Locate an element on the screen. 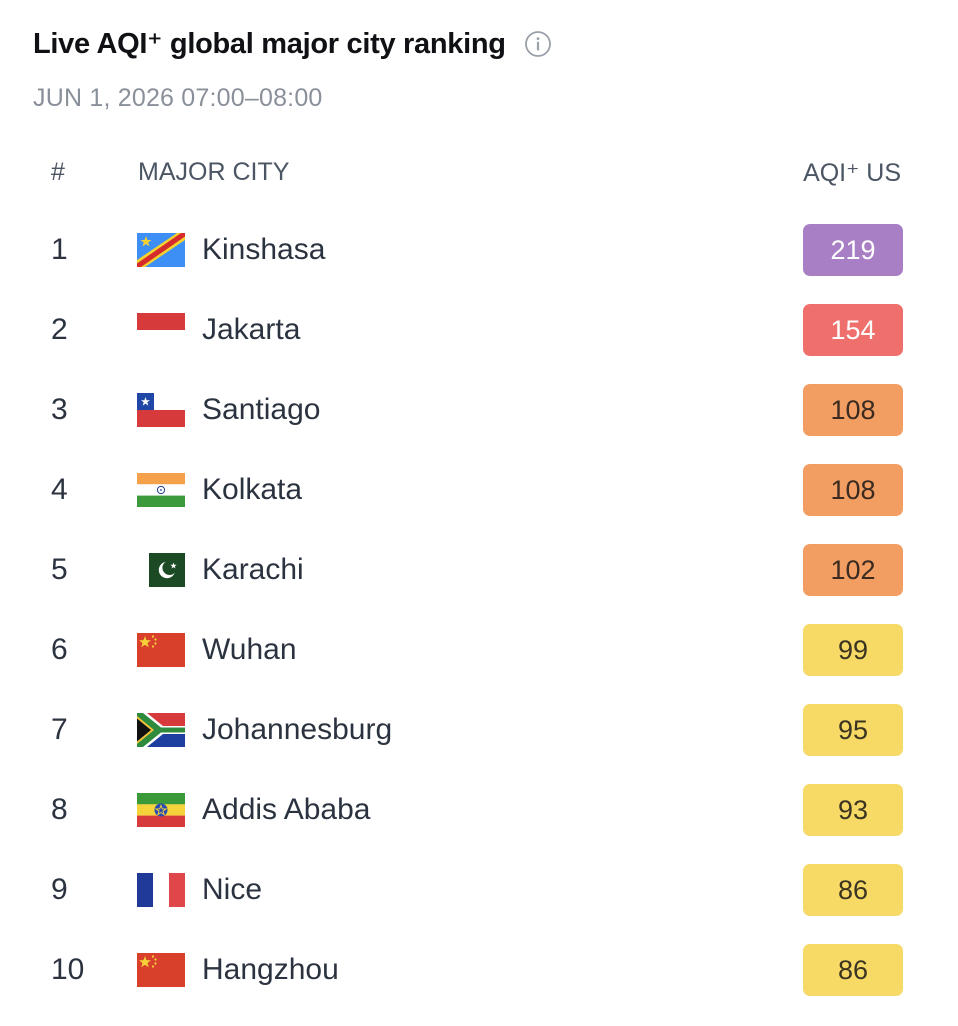  indonesia-flag-icon is located at coordinates (161, 330).